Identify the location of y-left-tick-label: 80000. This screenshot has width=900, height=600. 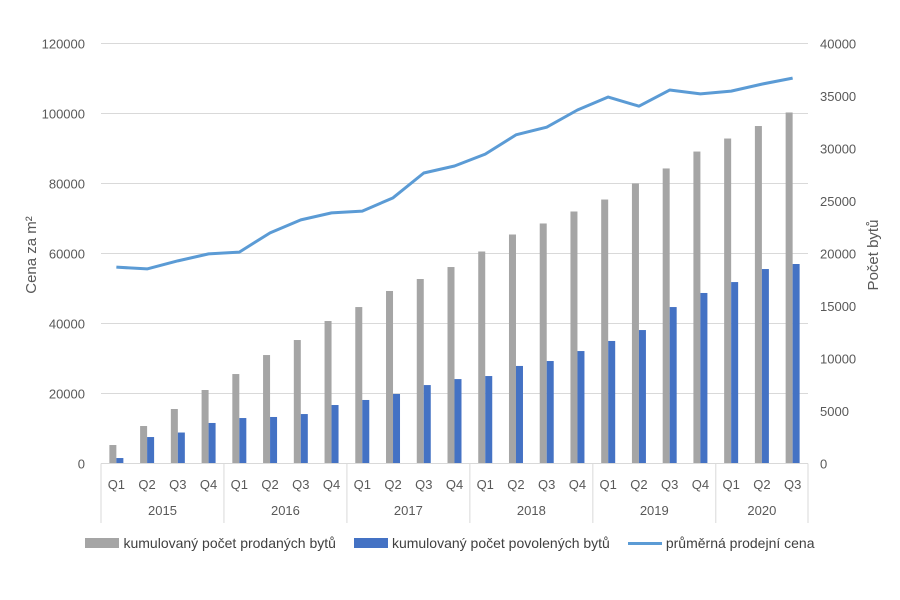
(67, 184).